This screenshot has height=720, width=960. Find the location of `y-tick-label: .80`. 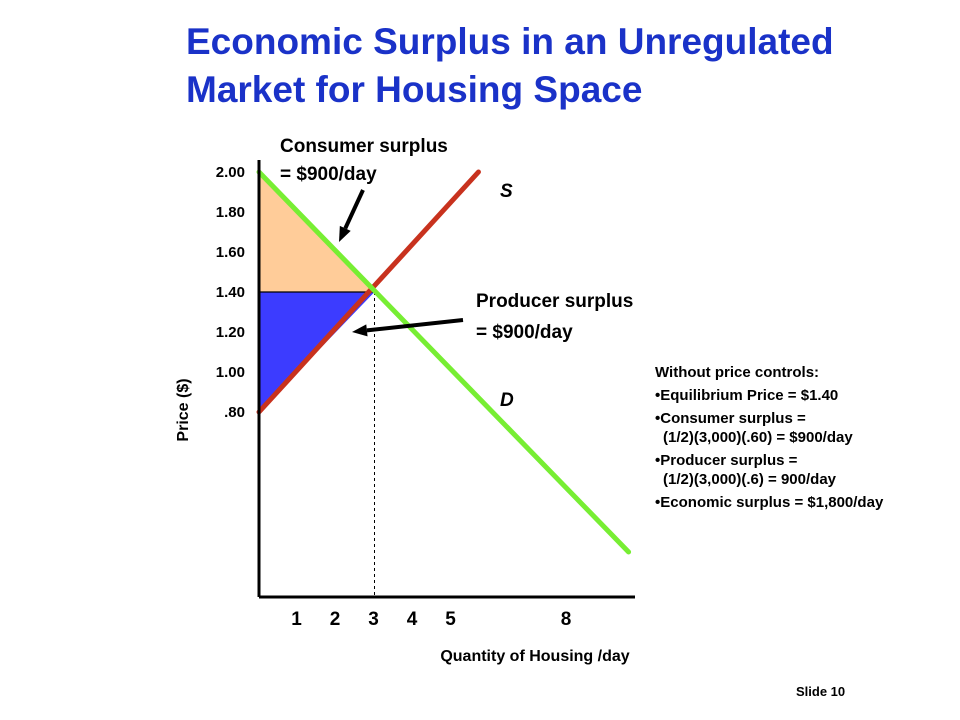

y-tick-label: .80 is located at coordinates (234, 412).